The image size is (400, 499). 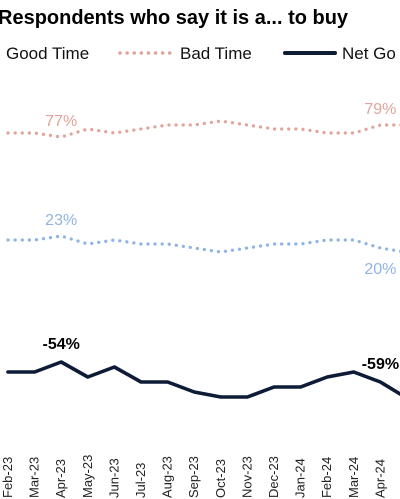 What do you see at coordinates (174, 18) in the screenshot?
I see `chart-title: Respondents who say it is a... to buy` at bounding box center [174, 18].